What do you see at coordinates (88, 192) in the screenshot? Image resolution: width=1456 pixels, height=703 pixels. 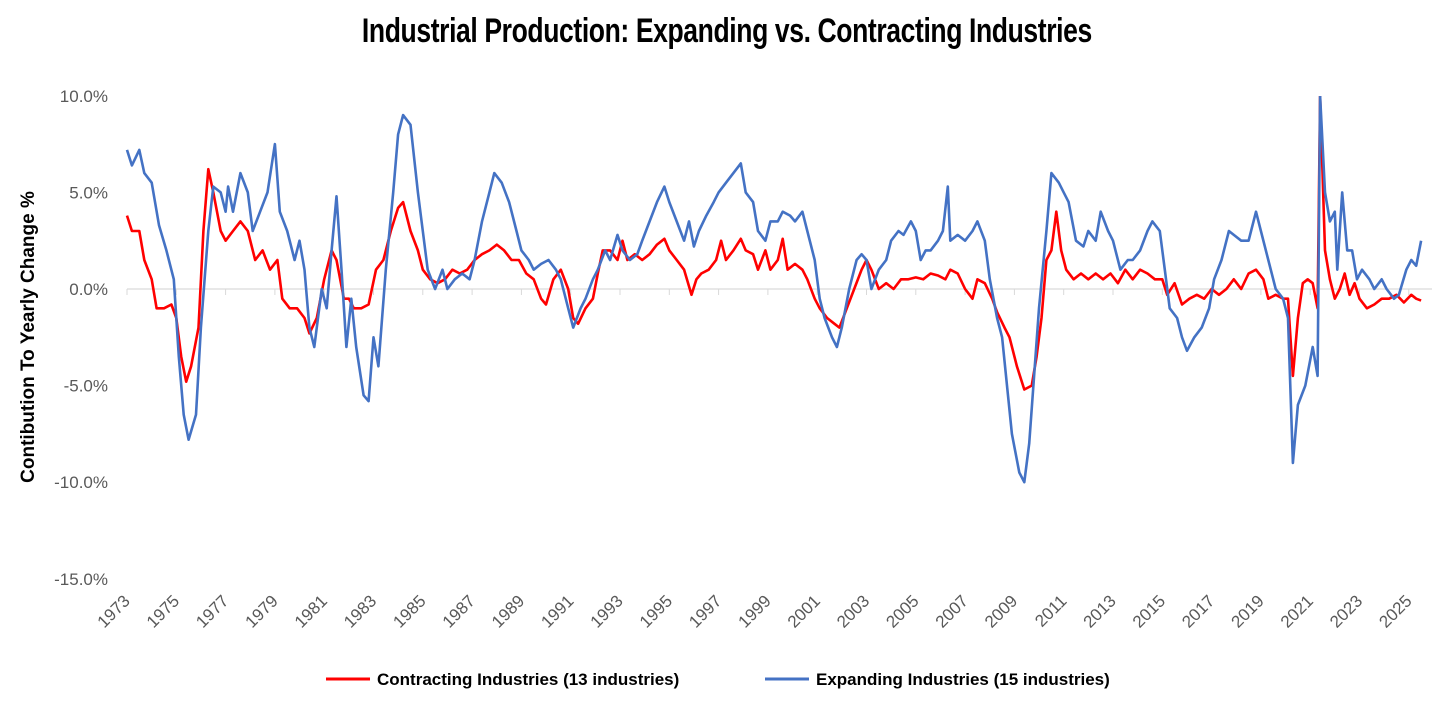 I see `y-tick-label: 5.0%` at bounding box center [88, 192].